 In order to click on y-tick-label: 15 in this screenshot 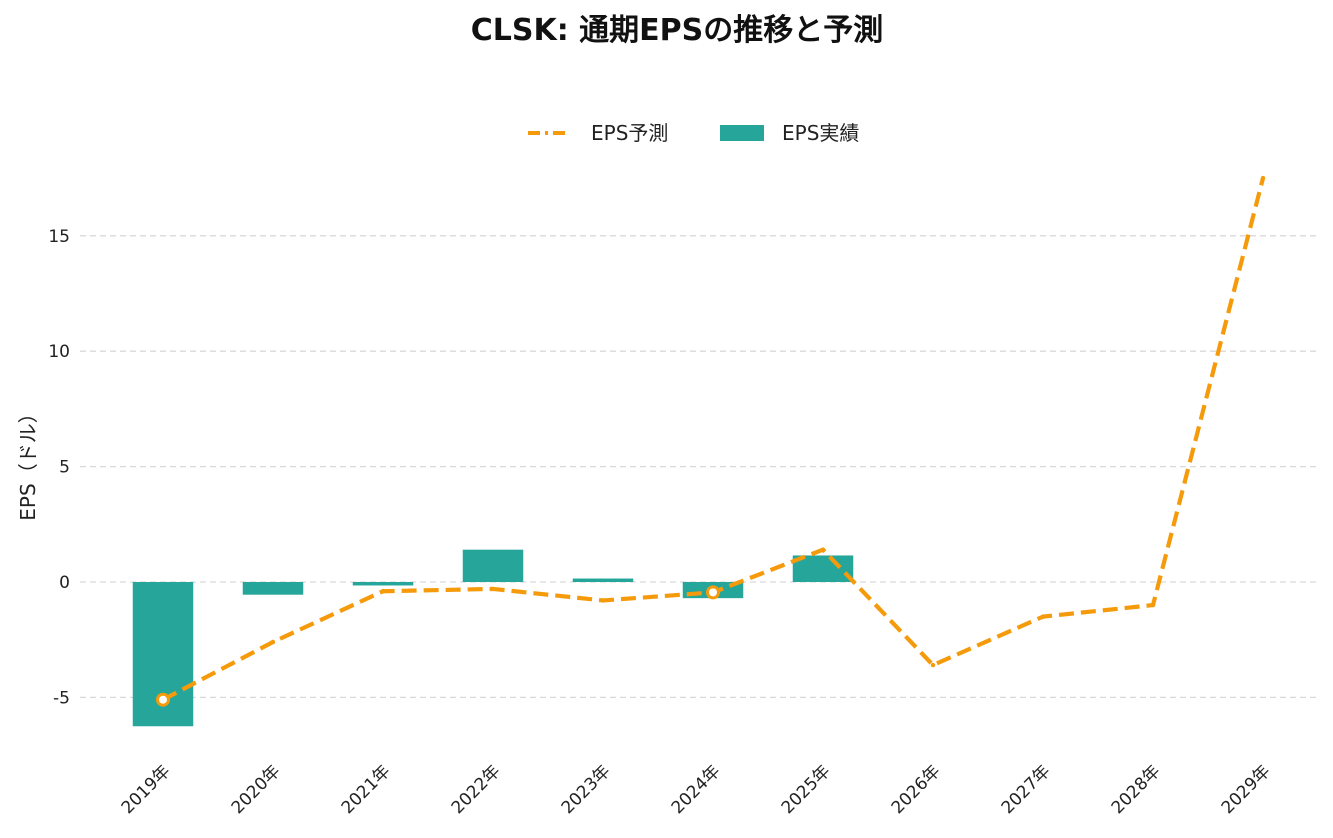, I will do `click(59, 237)`.